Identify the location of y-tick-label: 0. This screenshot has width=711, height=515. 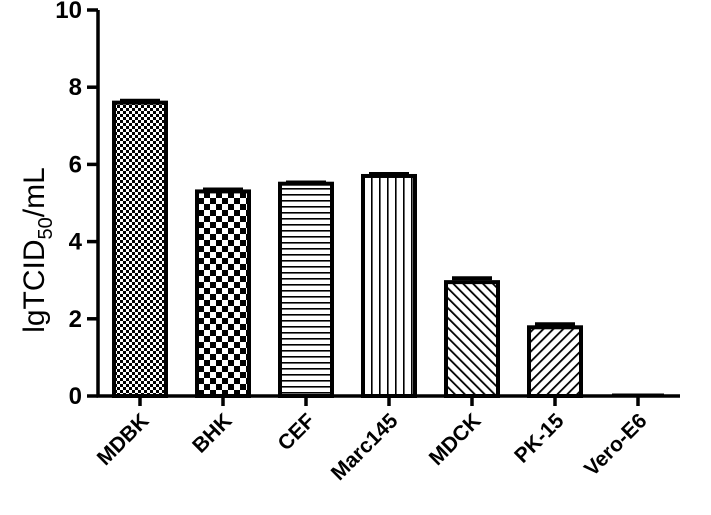
(75, 396).